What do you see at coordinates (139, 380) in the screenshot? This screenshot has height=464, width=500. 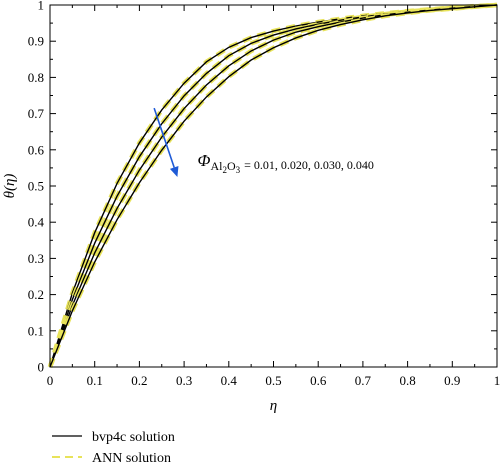 I see `x-tick-label: 0.2` at bounding box center [139, 380].